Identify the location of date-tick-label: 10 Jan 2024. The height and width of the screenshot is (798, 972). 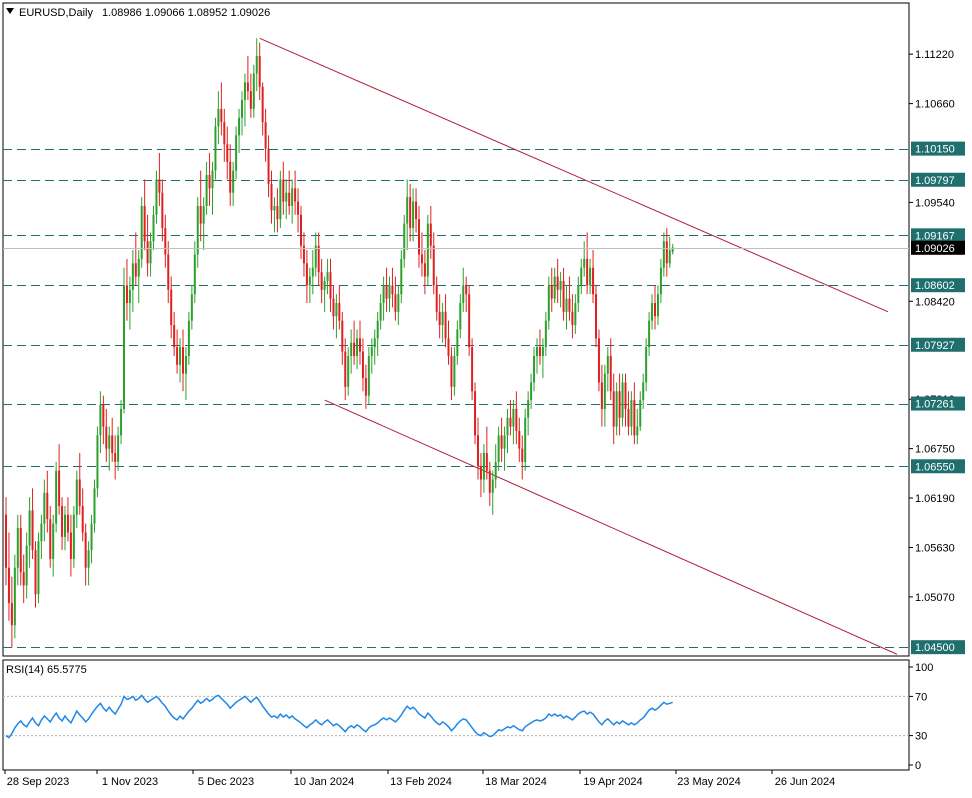
(324, 782).